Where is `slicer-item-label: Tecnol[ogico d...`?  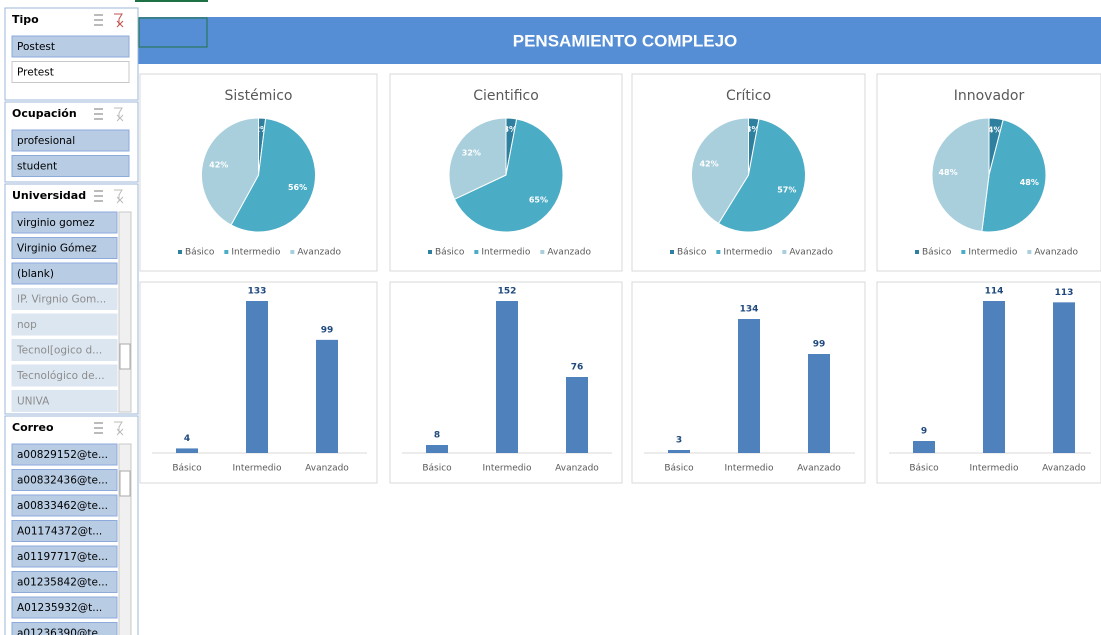
slicer-item-label: Tecnol[ogico d... is located at coordinates (59, 351).